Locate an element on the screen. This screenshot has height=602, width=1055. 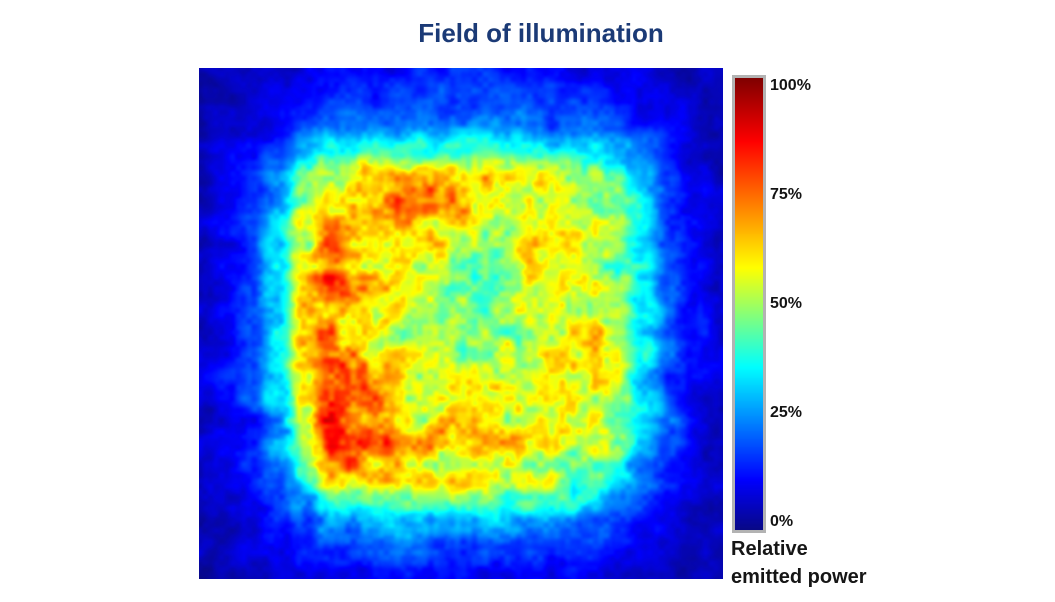
colorbar-tick-100: 100% is located at coordinates (790, 85).